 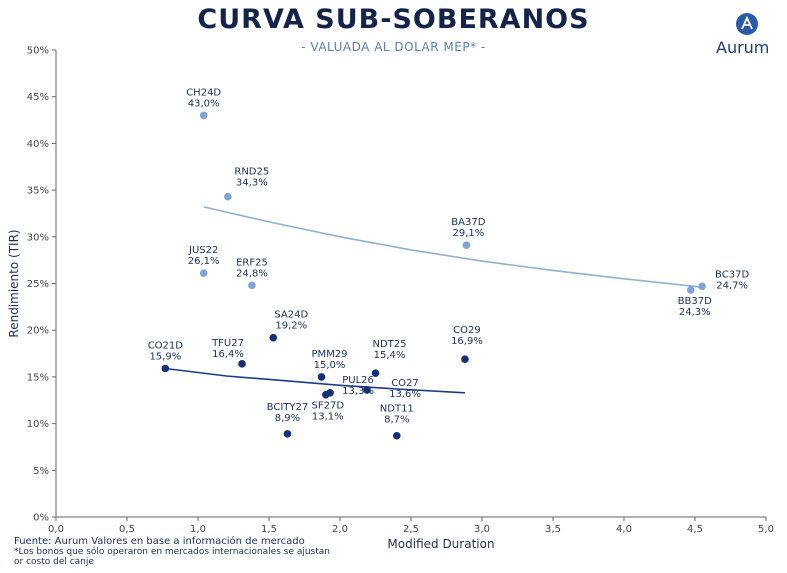 What do you see at coordinates (252, 262) in the screenshot?
I see `point-name-label: ERF25` at bounding box center [252, 262].